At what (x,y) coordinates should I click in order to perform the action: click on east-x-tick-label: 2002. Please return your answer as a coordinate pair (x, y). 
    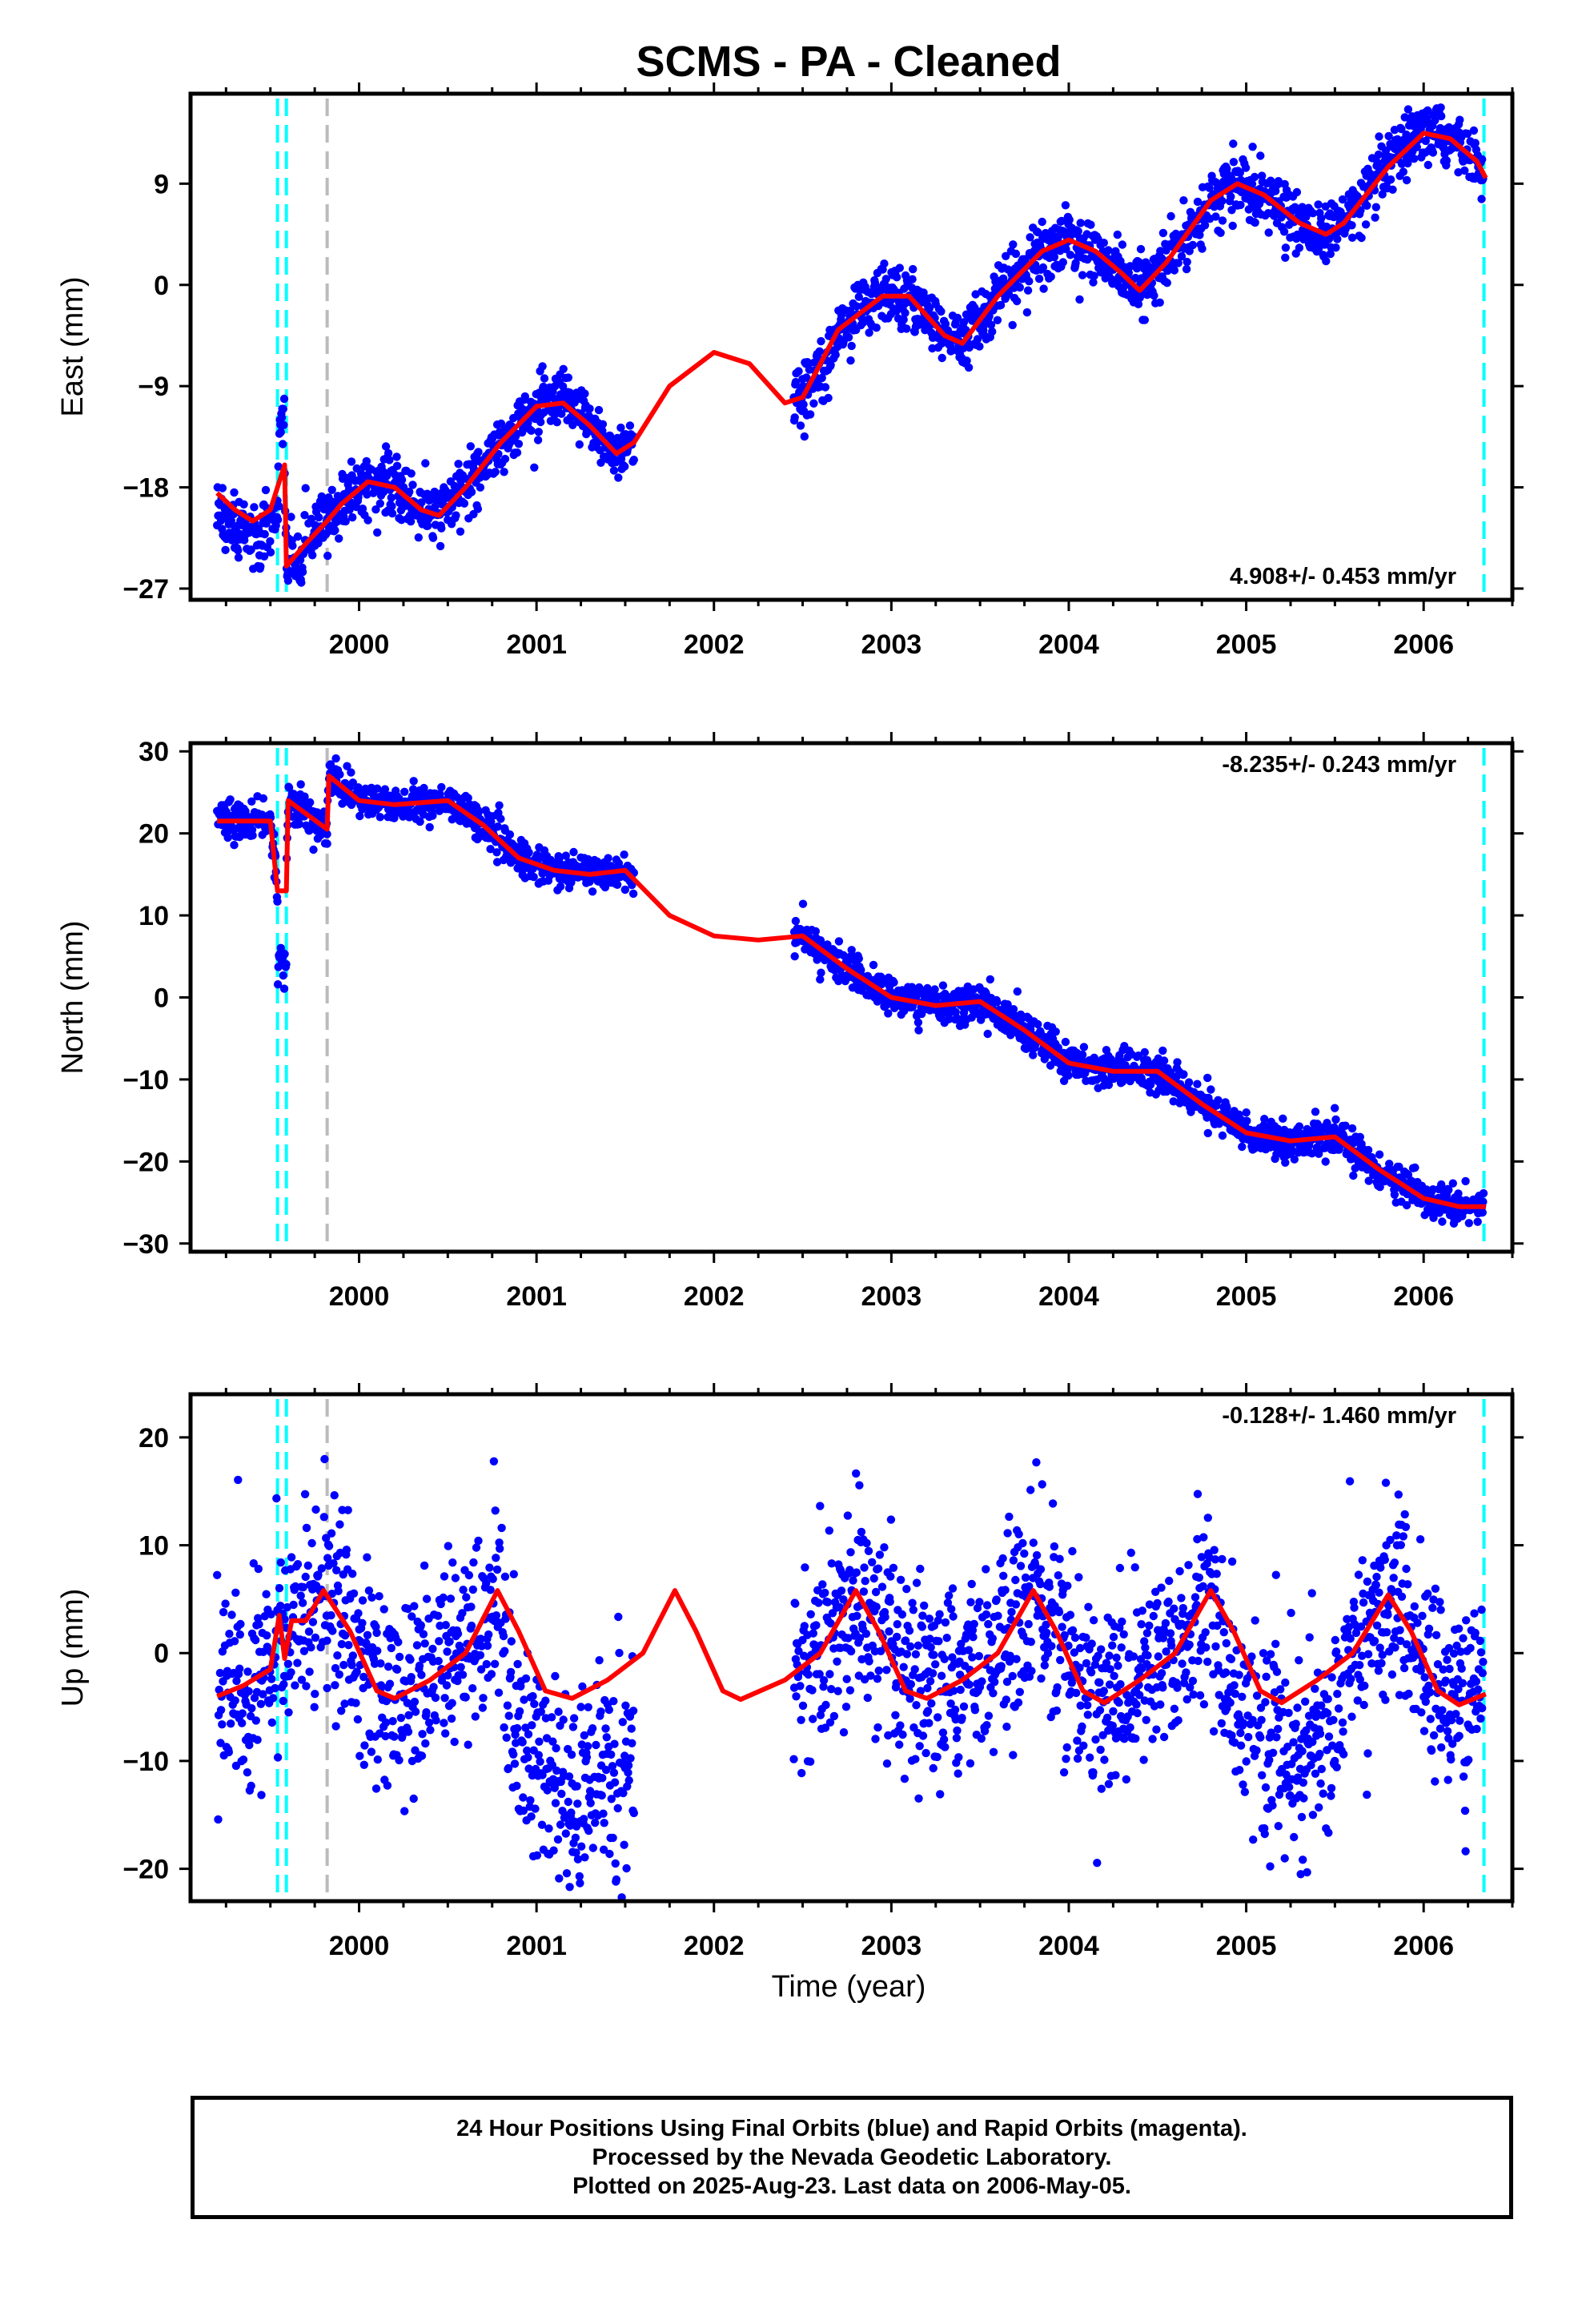
    Looking at the image, I should click on (714, 644).